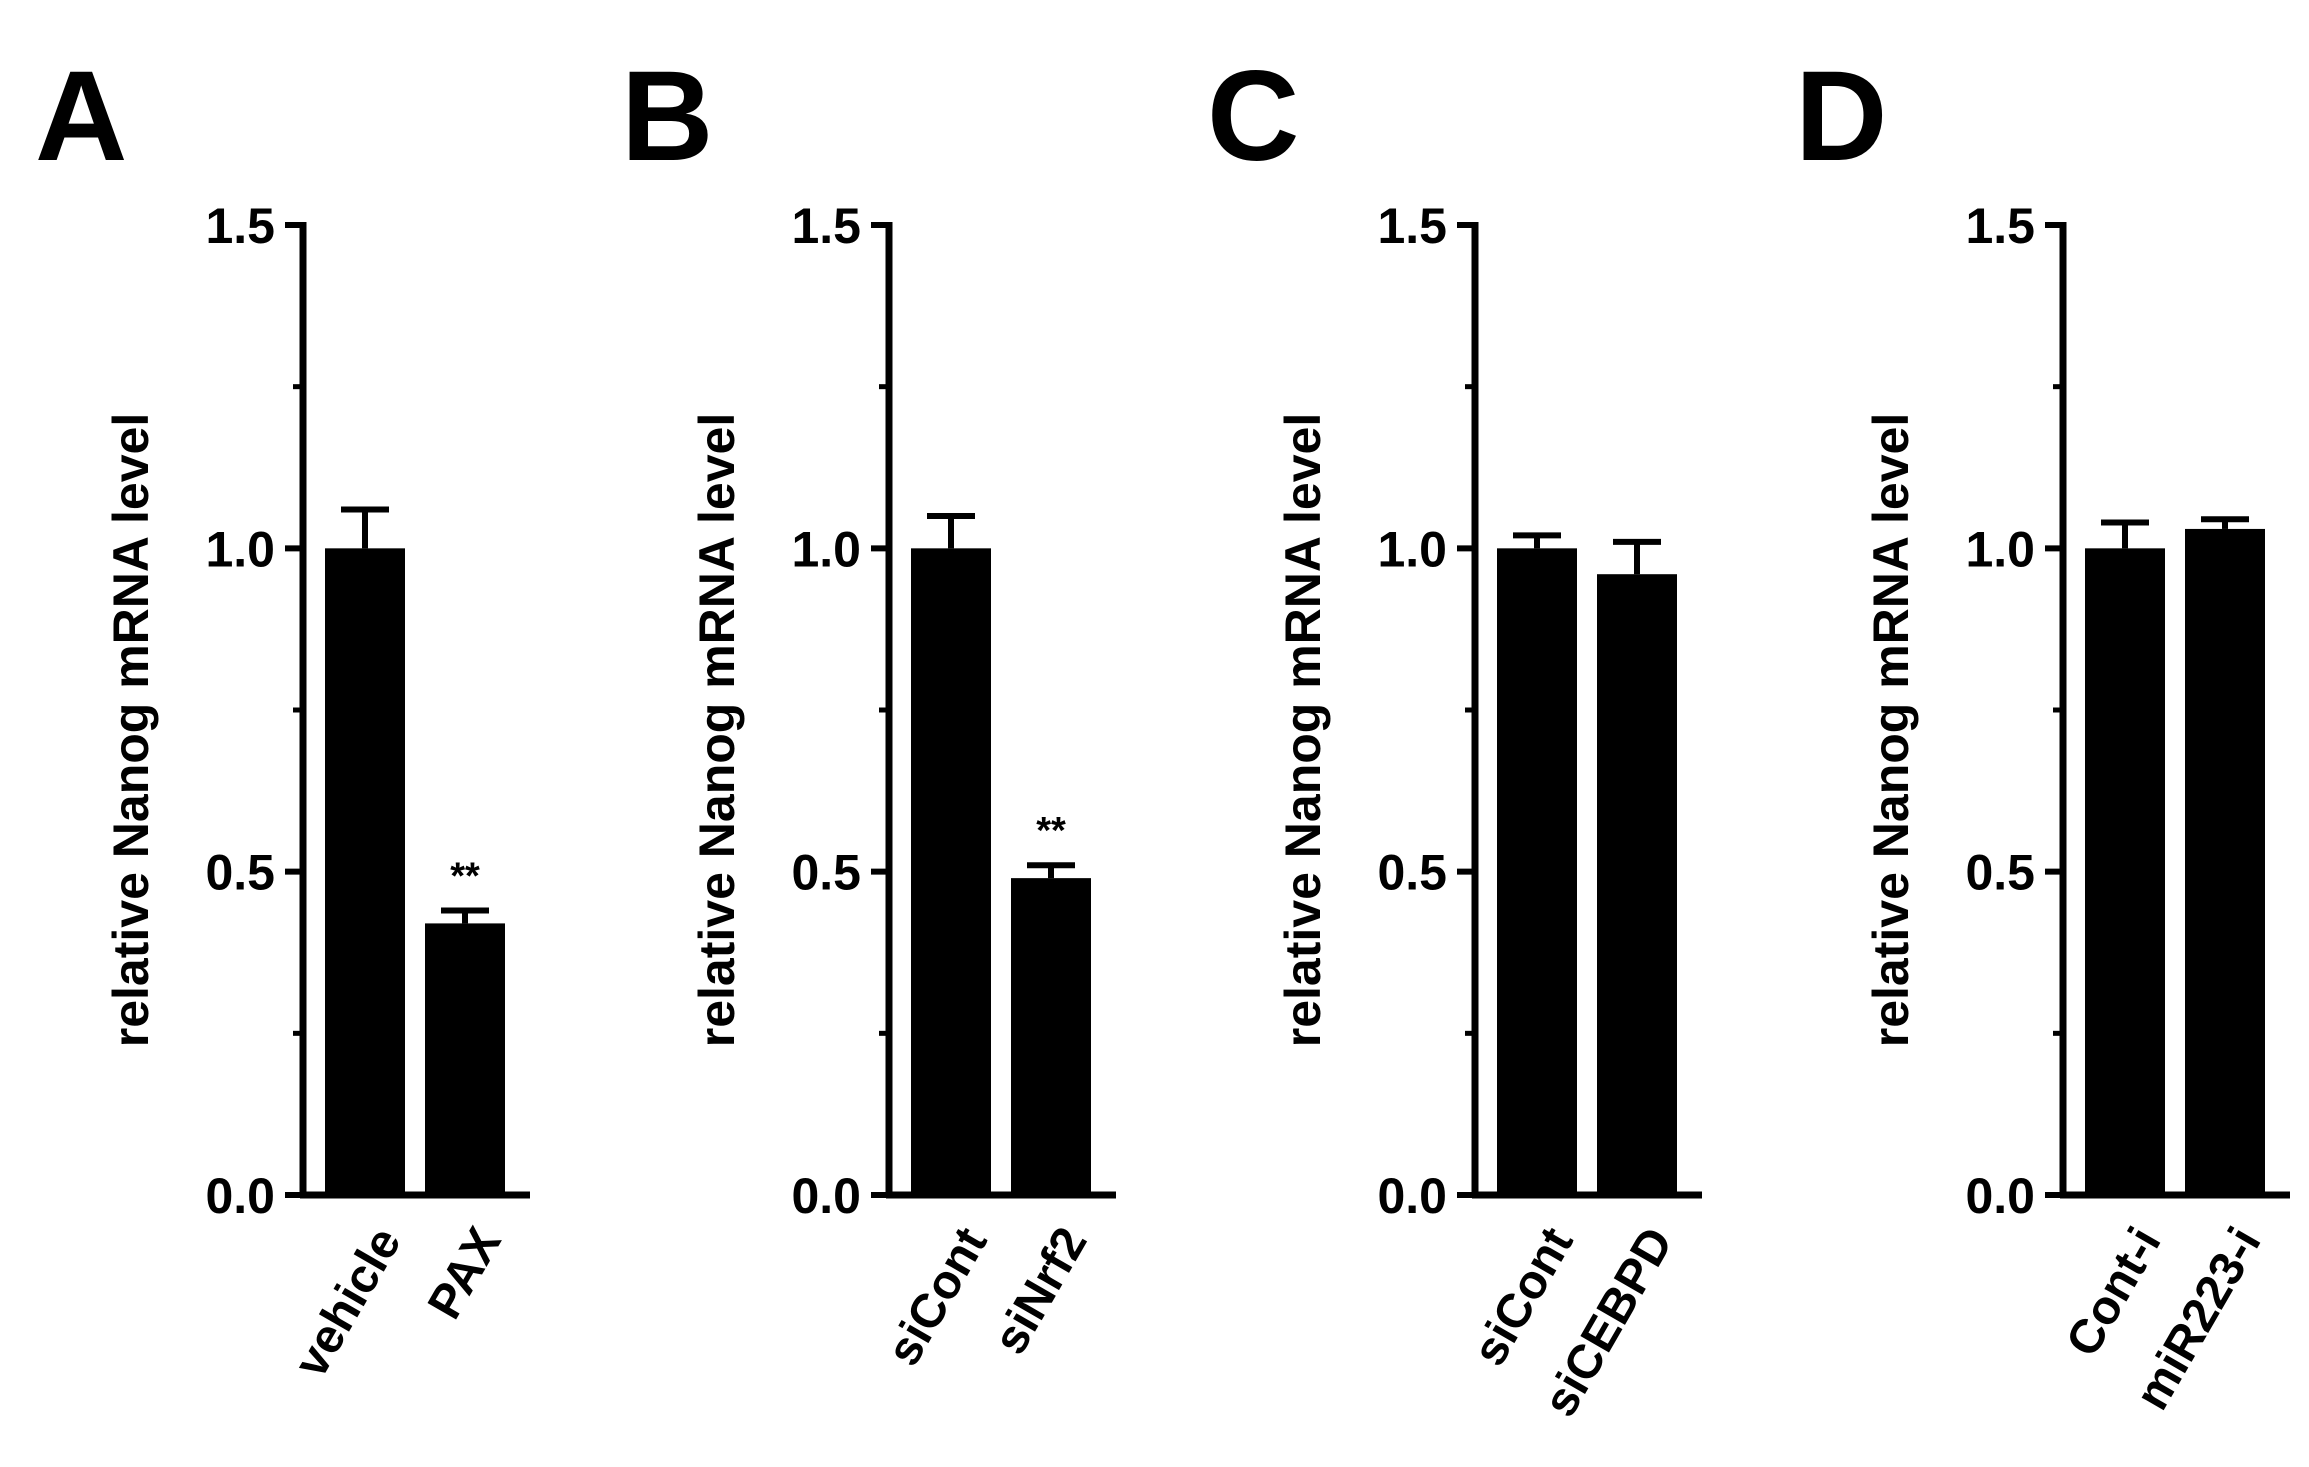 The width and height of the screenshot is (2309, 1467). What do you see at coordinates (1253, 116) in the screenshot?
I see `panel-label: C` at bounding box center [1253, 116].